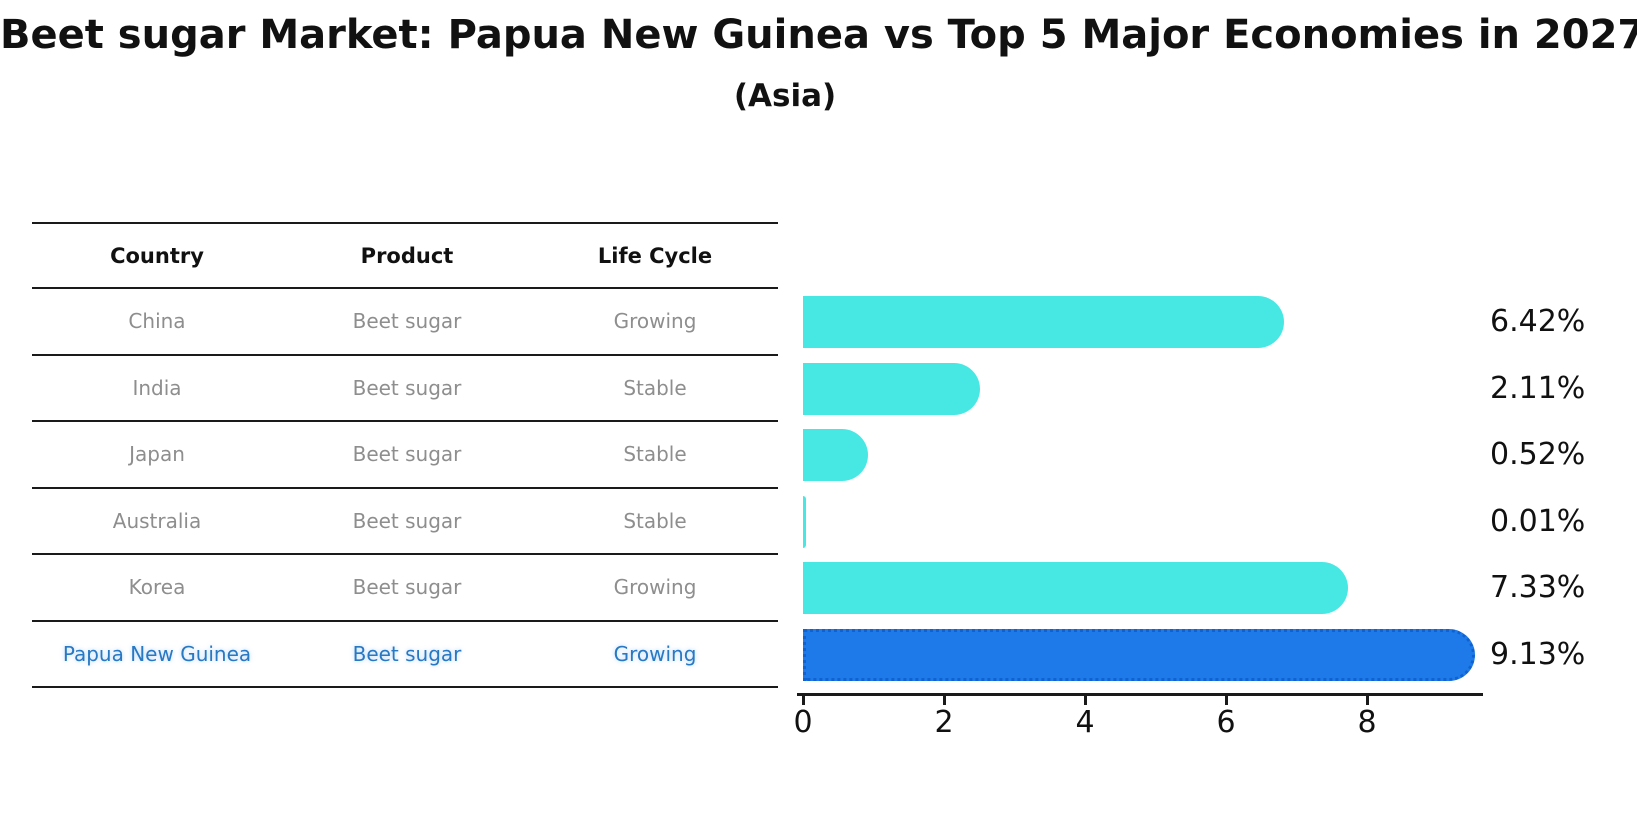  What do you see at coordinates (157, 387) in the screenshot?
I see `country-cell: India` at bounding box center [157, 387].